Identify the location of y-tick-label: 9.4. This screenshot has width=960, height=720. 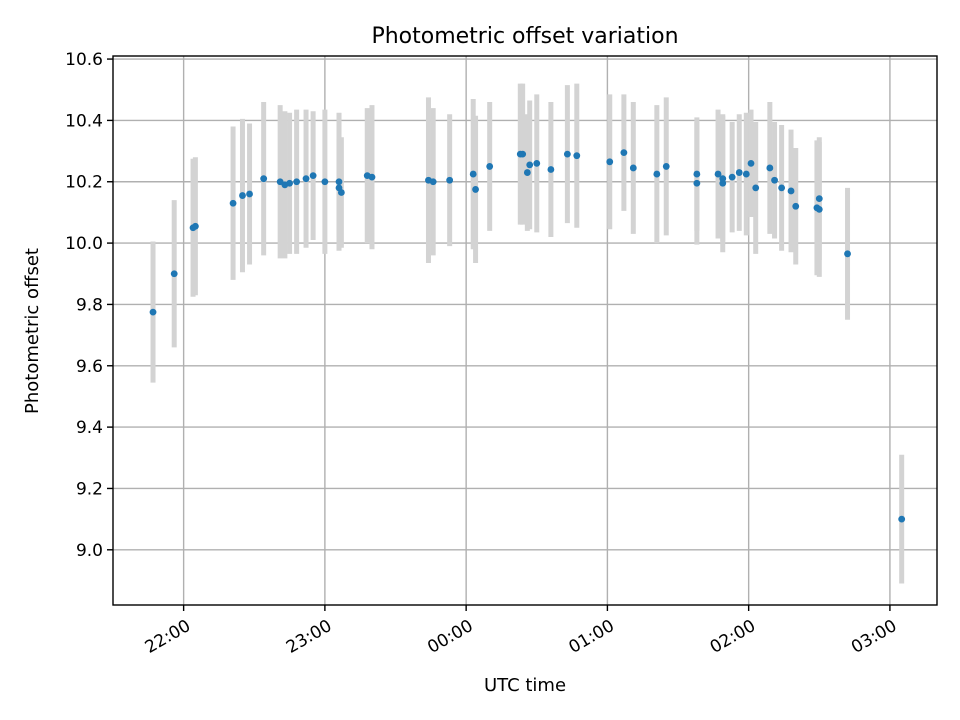
(89, 428).